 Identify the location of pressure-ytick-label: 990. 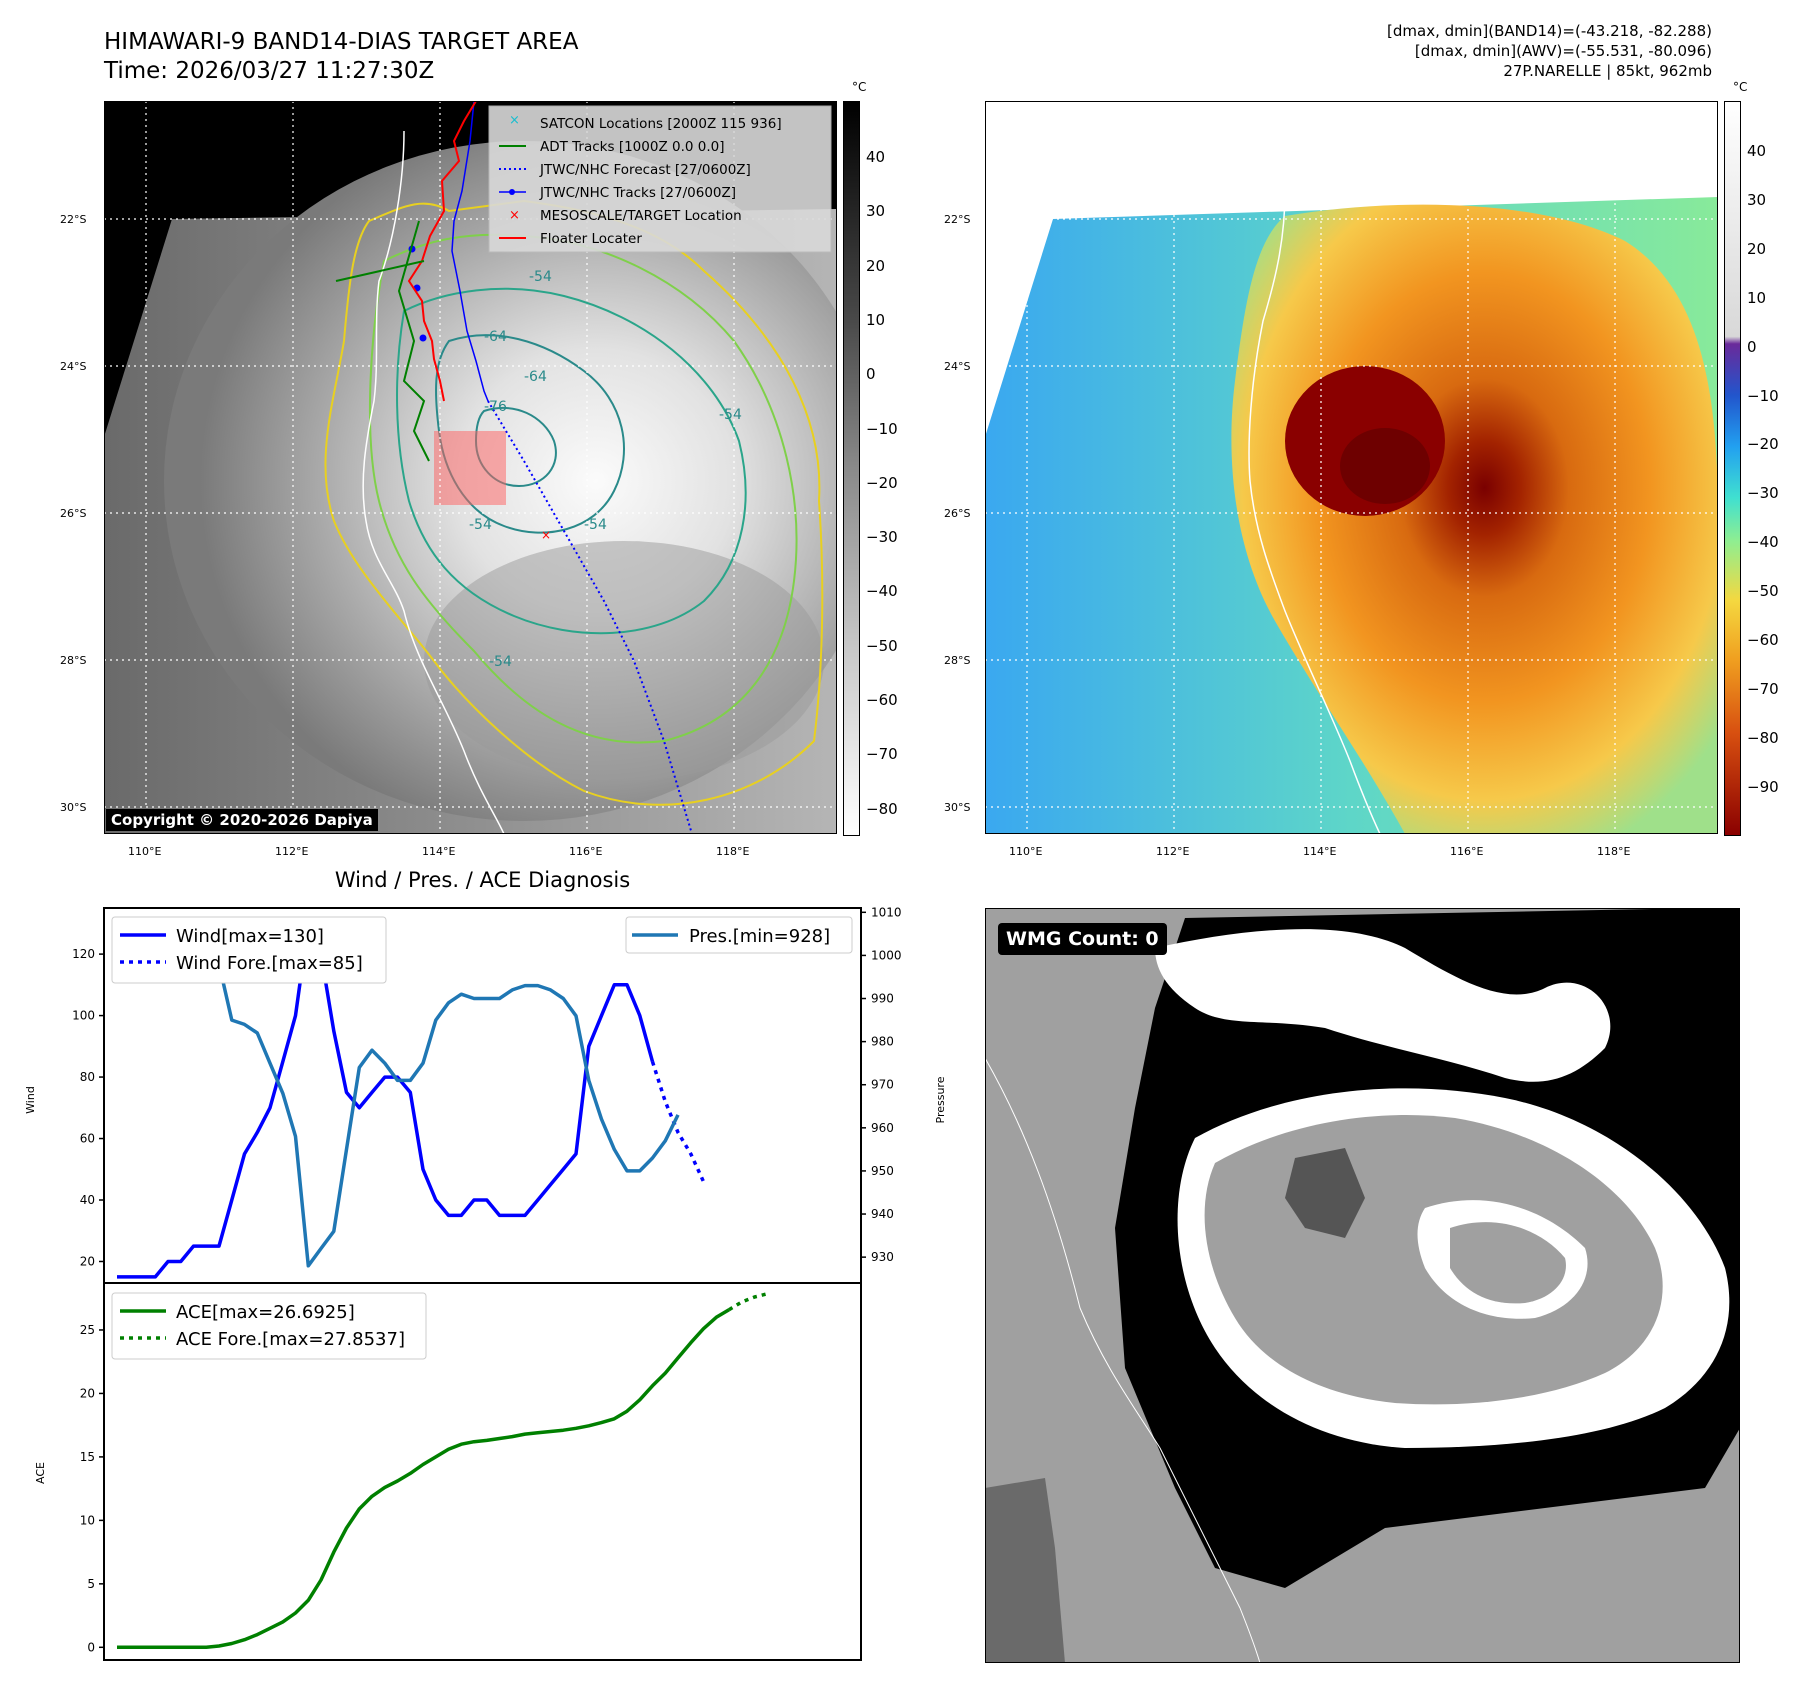
(882, 999).